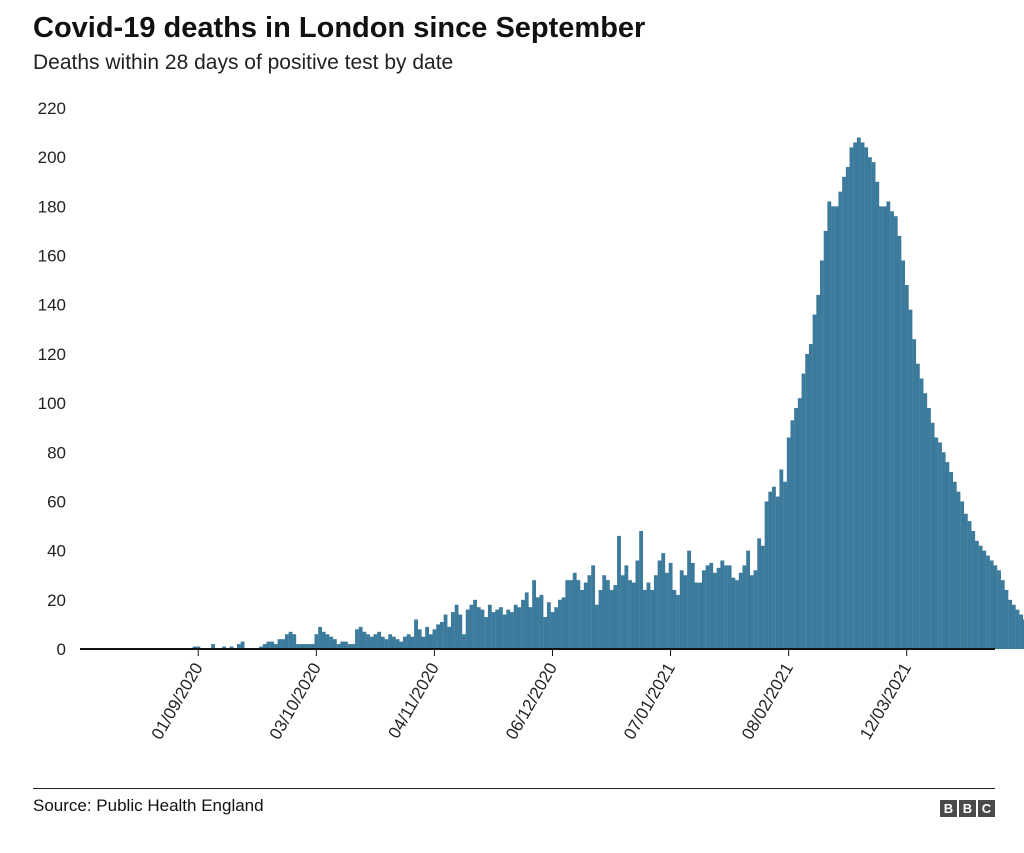 This screenshot has height=853, width=1024. I want to click on bbc-logo-letter: B, so click(967, 808).